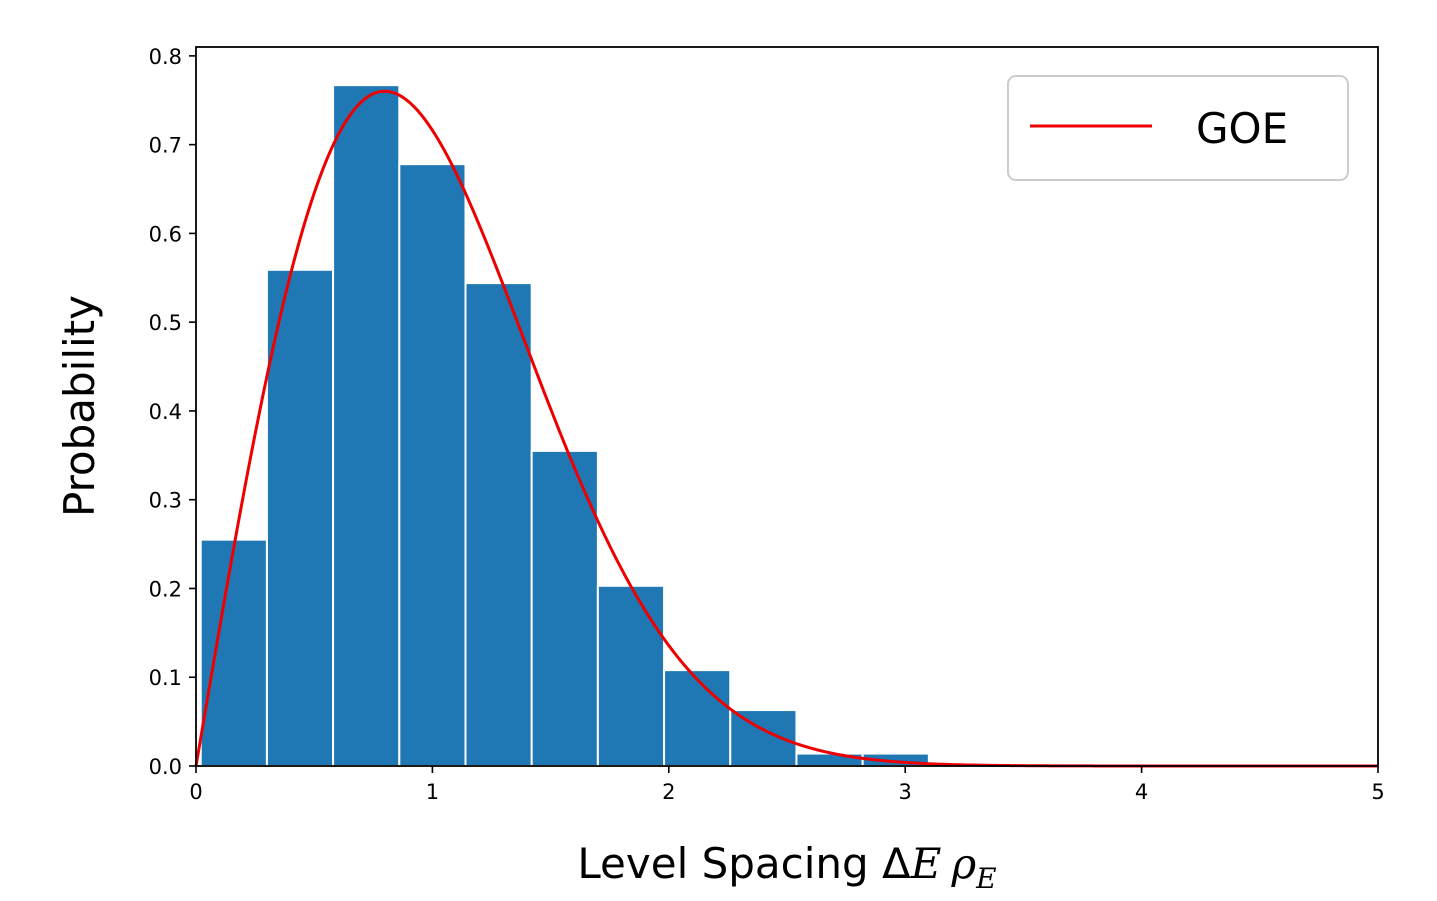 The image size is (1437, 901). What do you see at coordinates (729, 863) in the screenshot?
I see `x-axis-title-text: Level Spacing` at bounding box center [729, 863].